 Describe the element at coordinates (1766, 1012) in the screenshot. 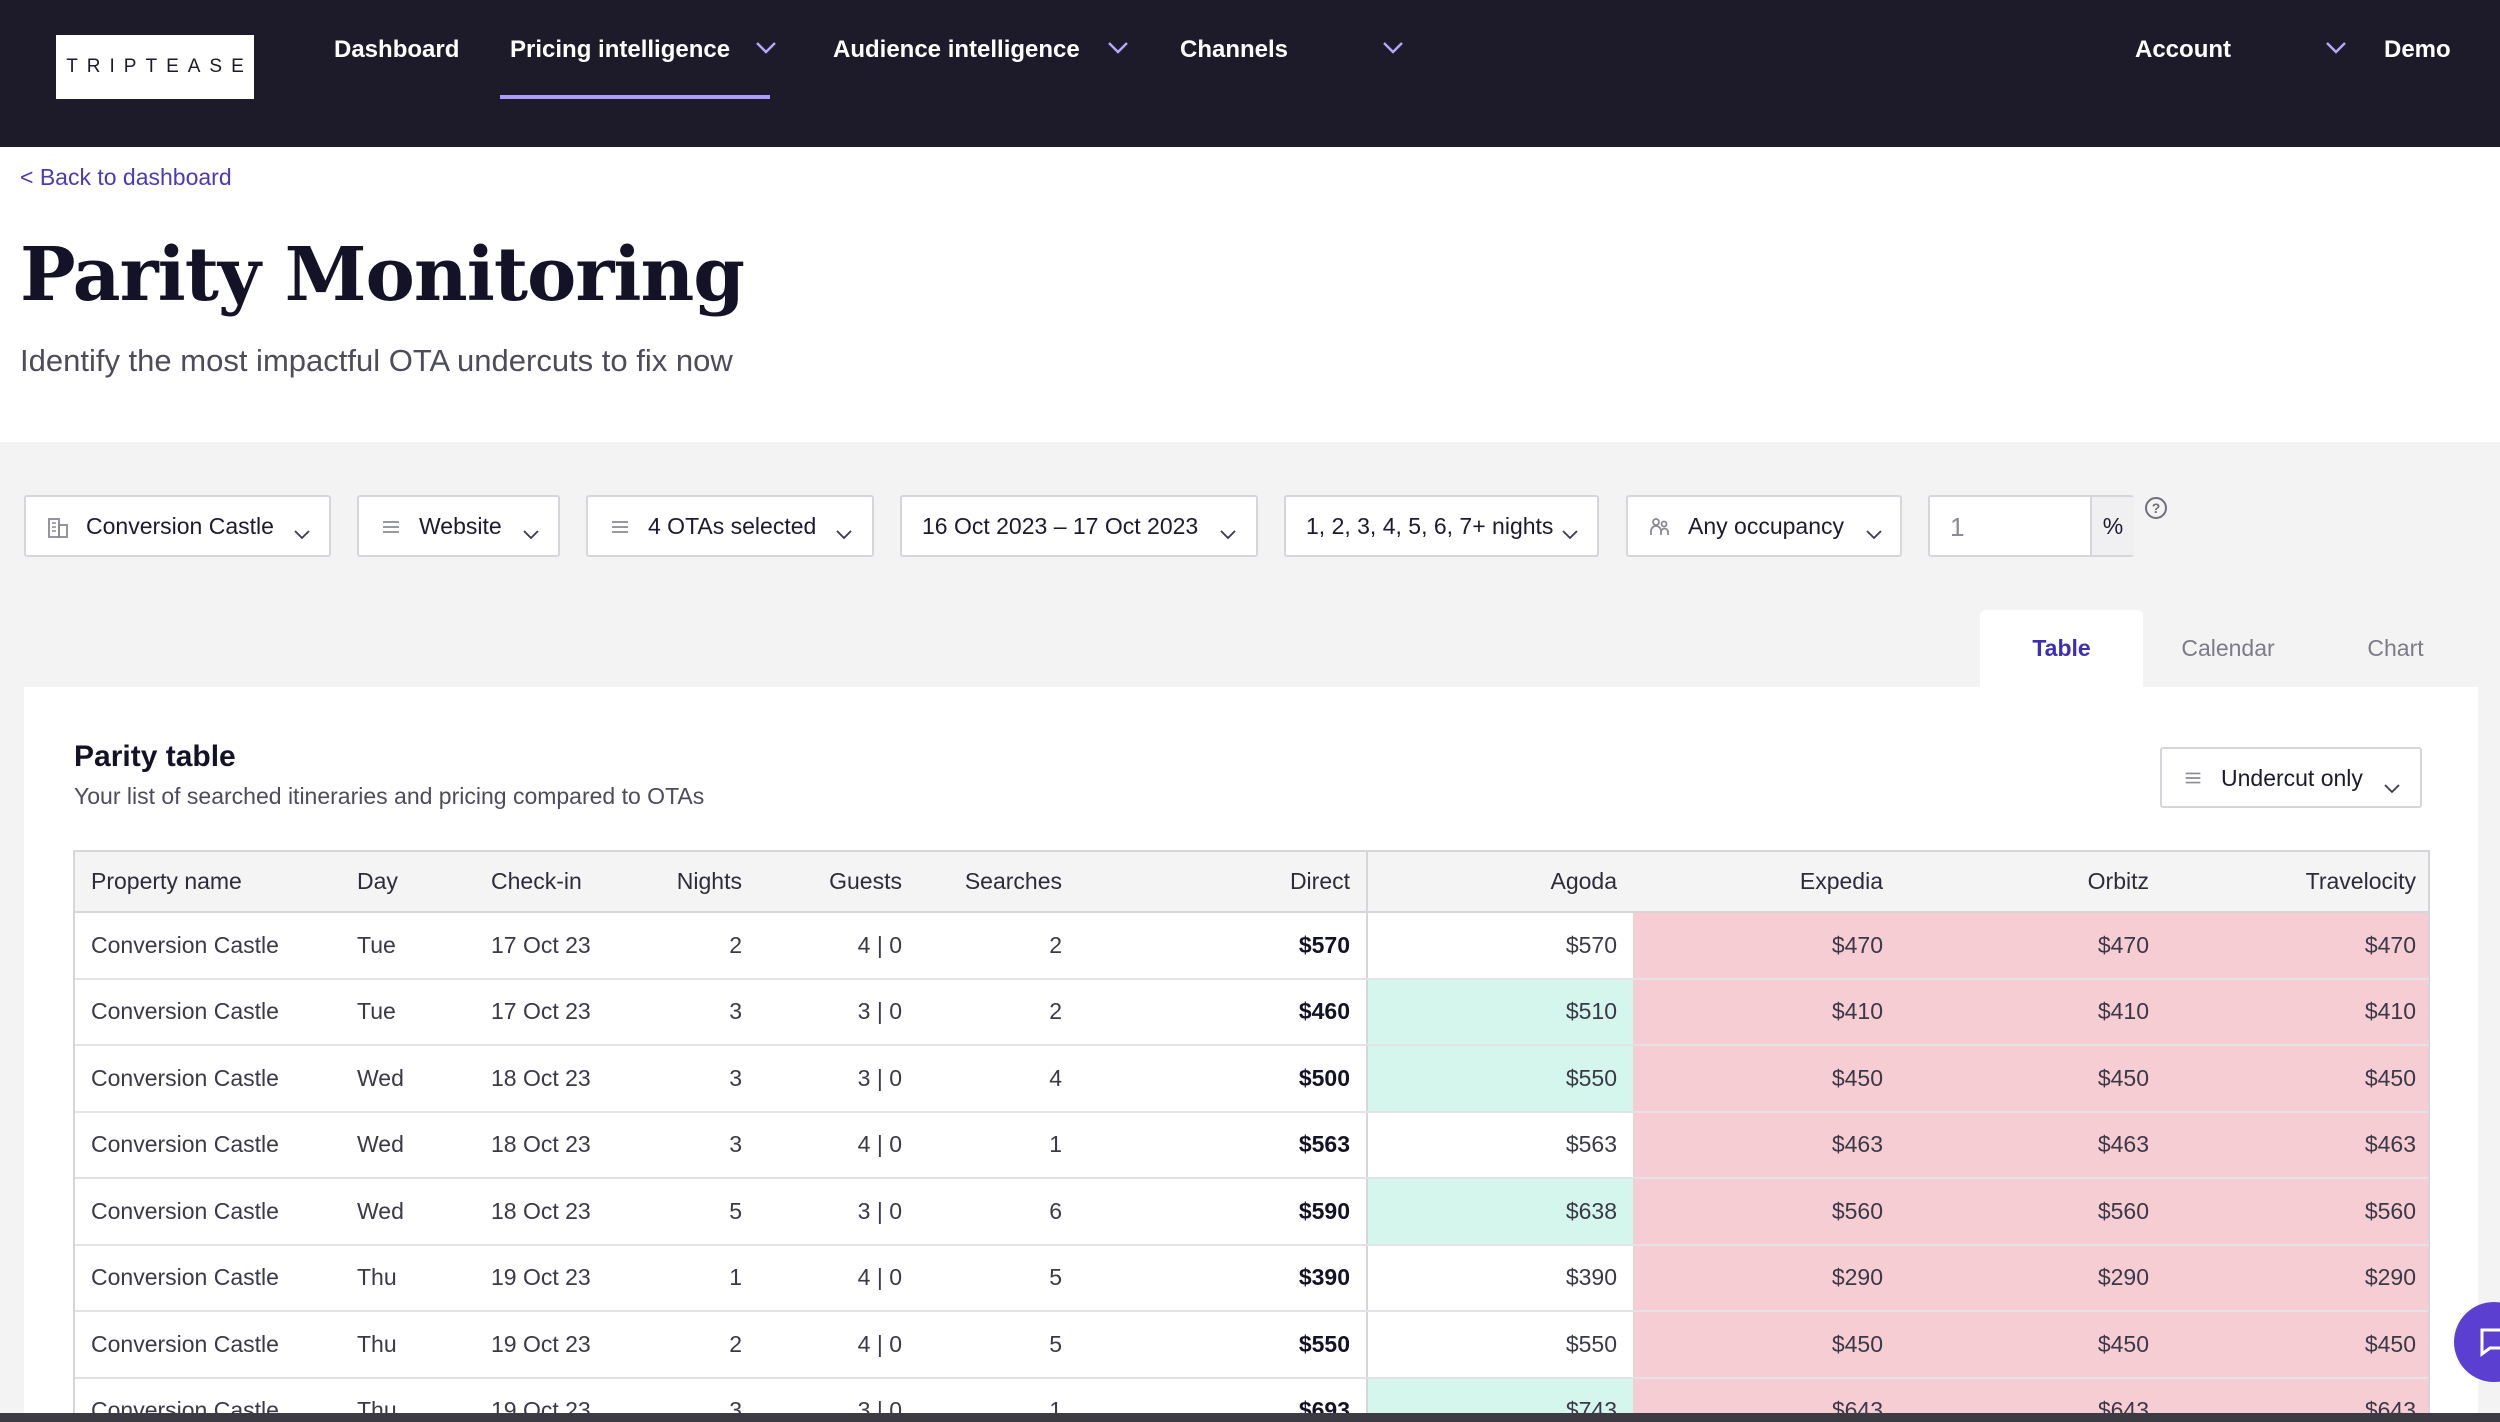

I see `cell-expedia: $410` at that location.